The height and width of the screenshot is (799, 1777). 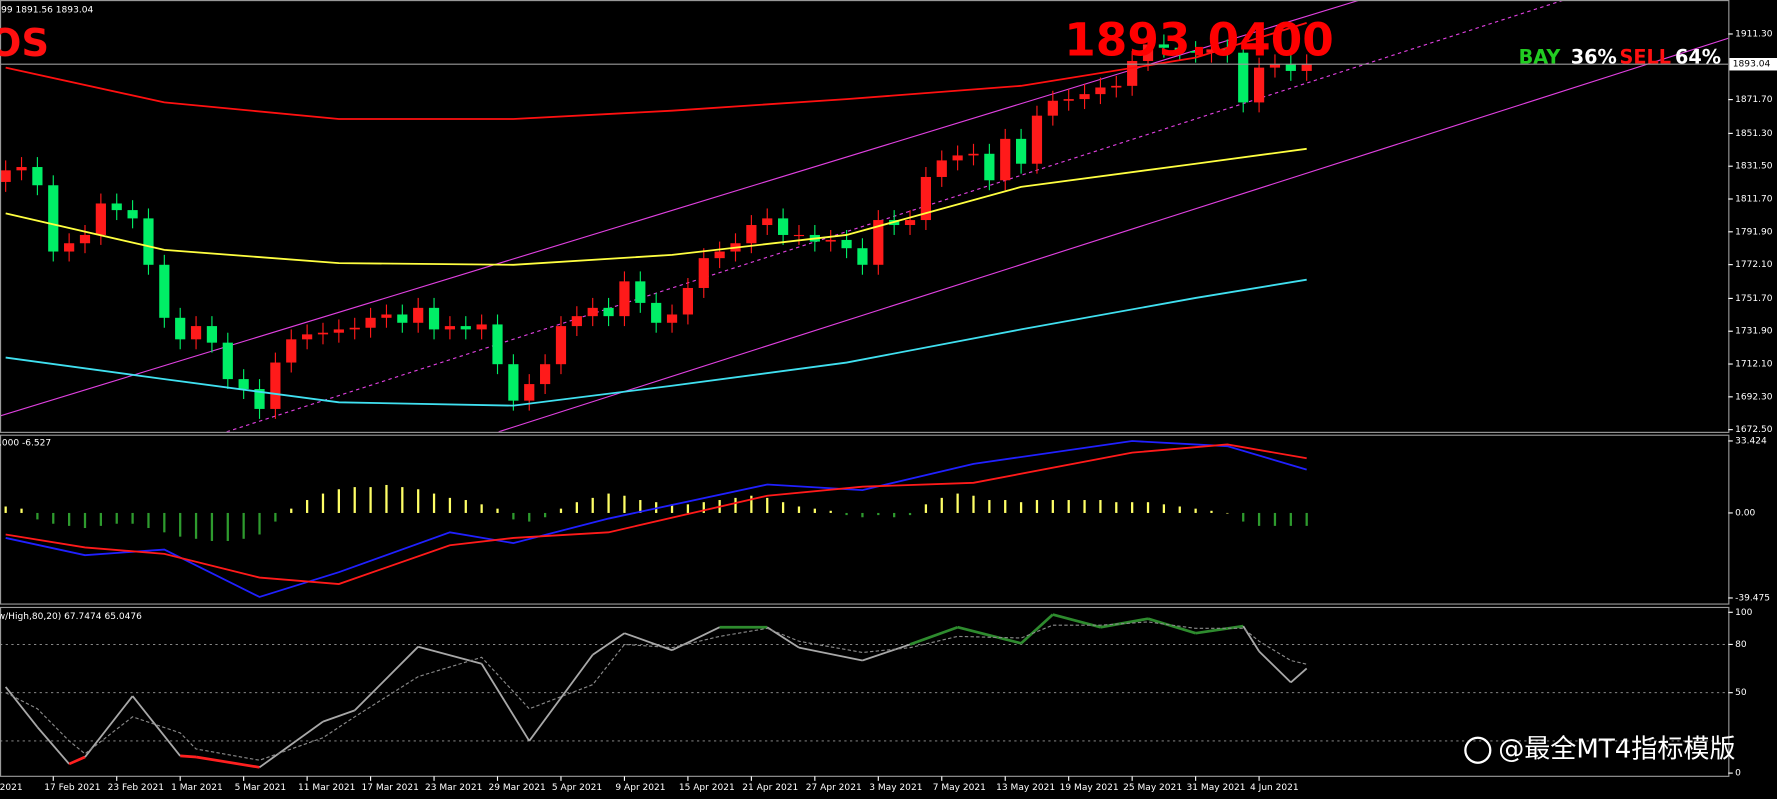 I want to click on buy-label: BAY, so click(x=1540, y=56).